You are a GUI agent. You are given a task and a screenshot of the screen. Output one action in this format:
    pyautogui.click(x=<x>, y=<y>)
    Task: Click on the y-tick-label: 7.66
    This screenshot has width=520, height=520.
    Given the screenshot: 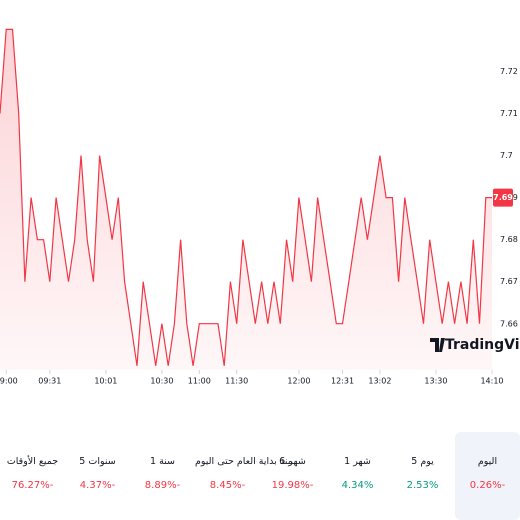 What is the action you would take?
    pyautogui.click(x=509, y=323)
    